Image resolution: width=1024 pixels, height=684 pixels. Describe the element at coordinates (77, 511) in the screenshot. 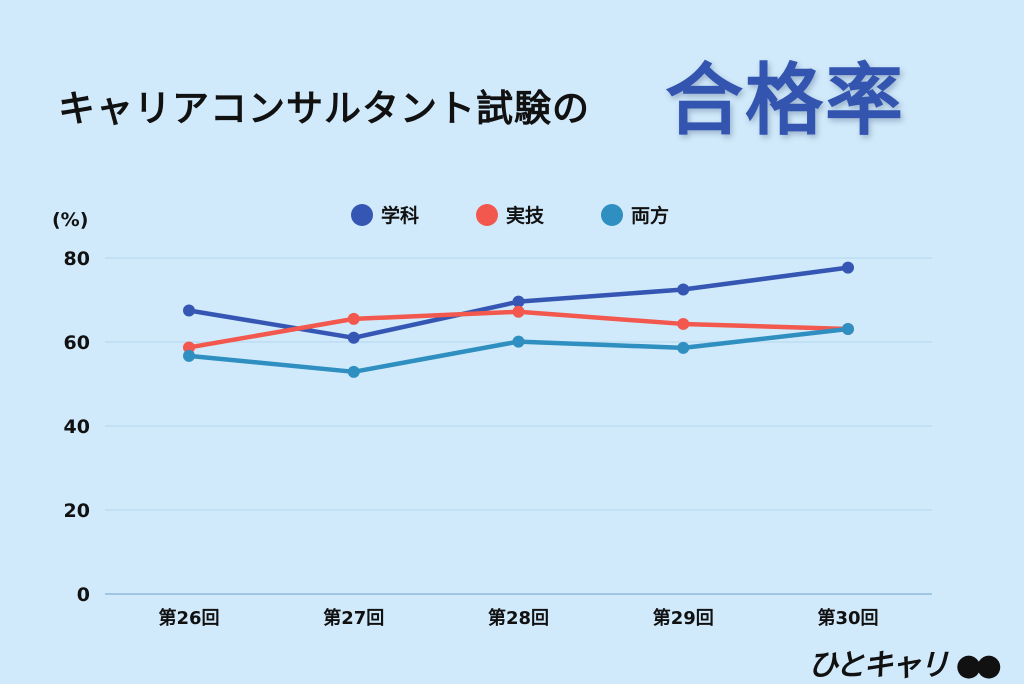

I see `y-tick-label: 20` at that location.